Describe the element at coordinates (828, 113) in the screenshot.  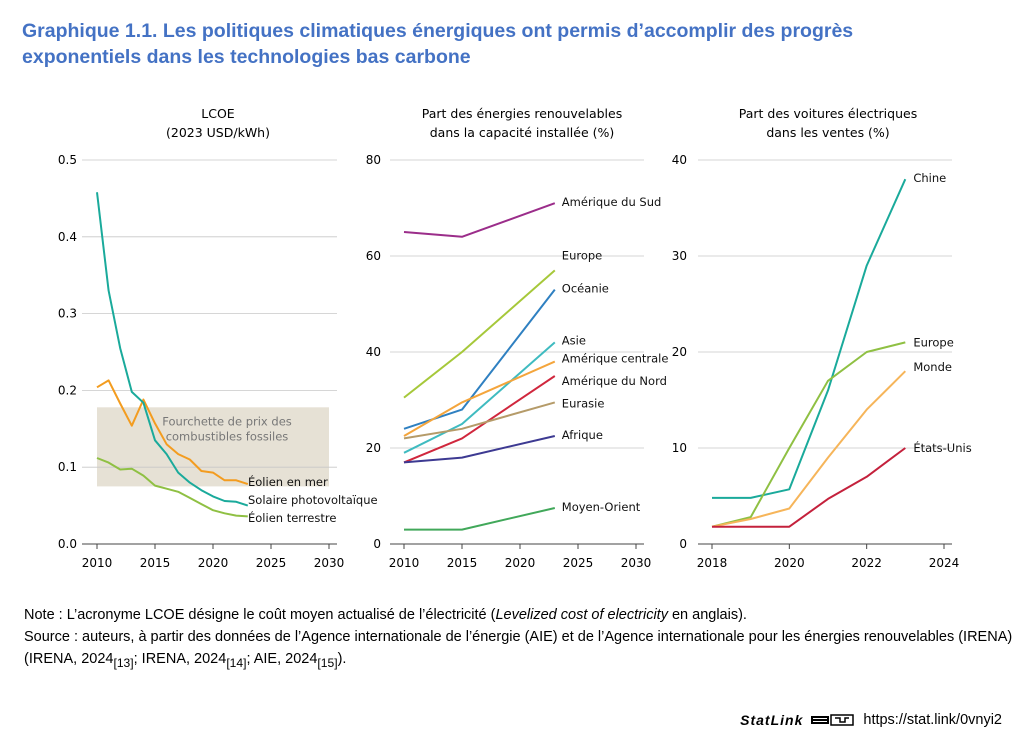
I see `chart-3-title-line: Part des voitures électriques` at that location.